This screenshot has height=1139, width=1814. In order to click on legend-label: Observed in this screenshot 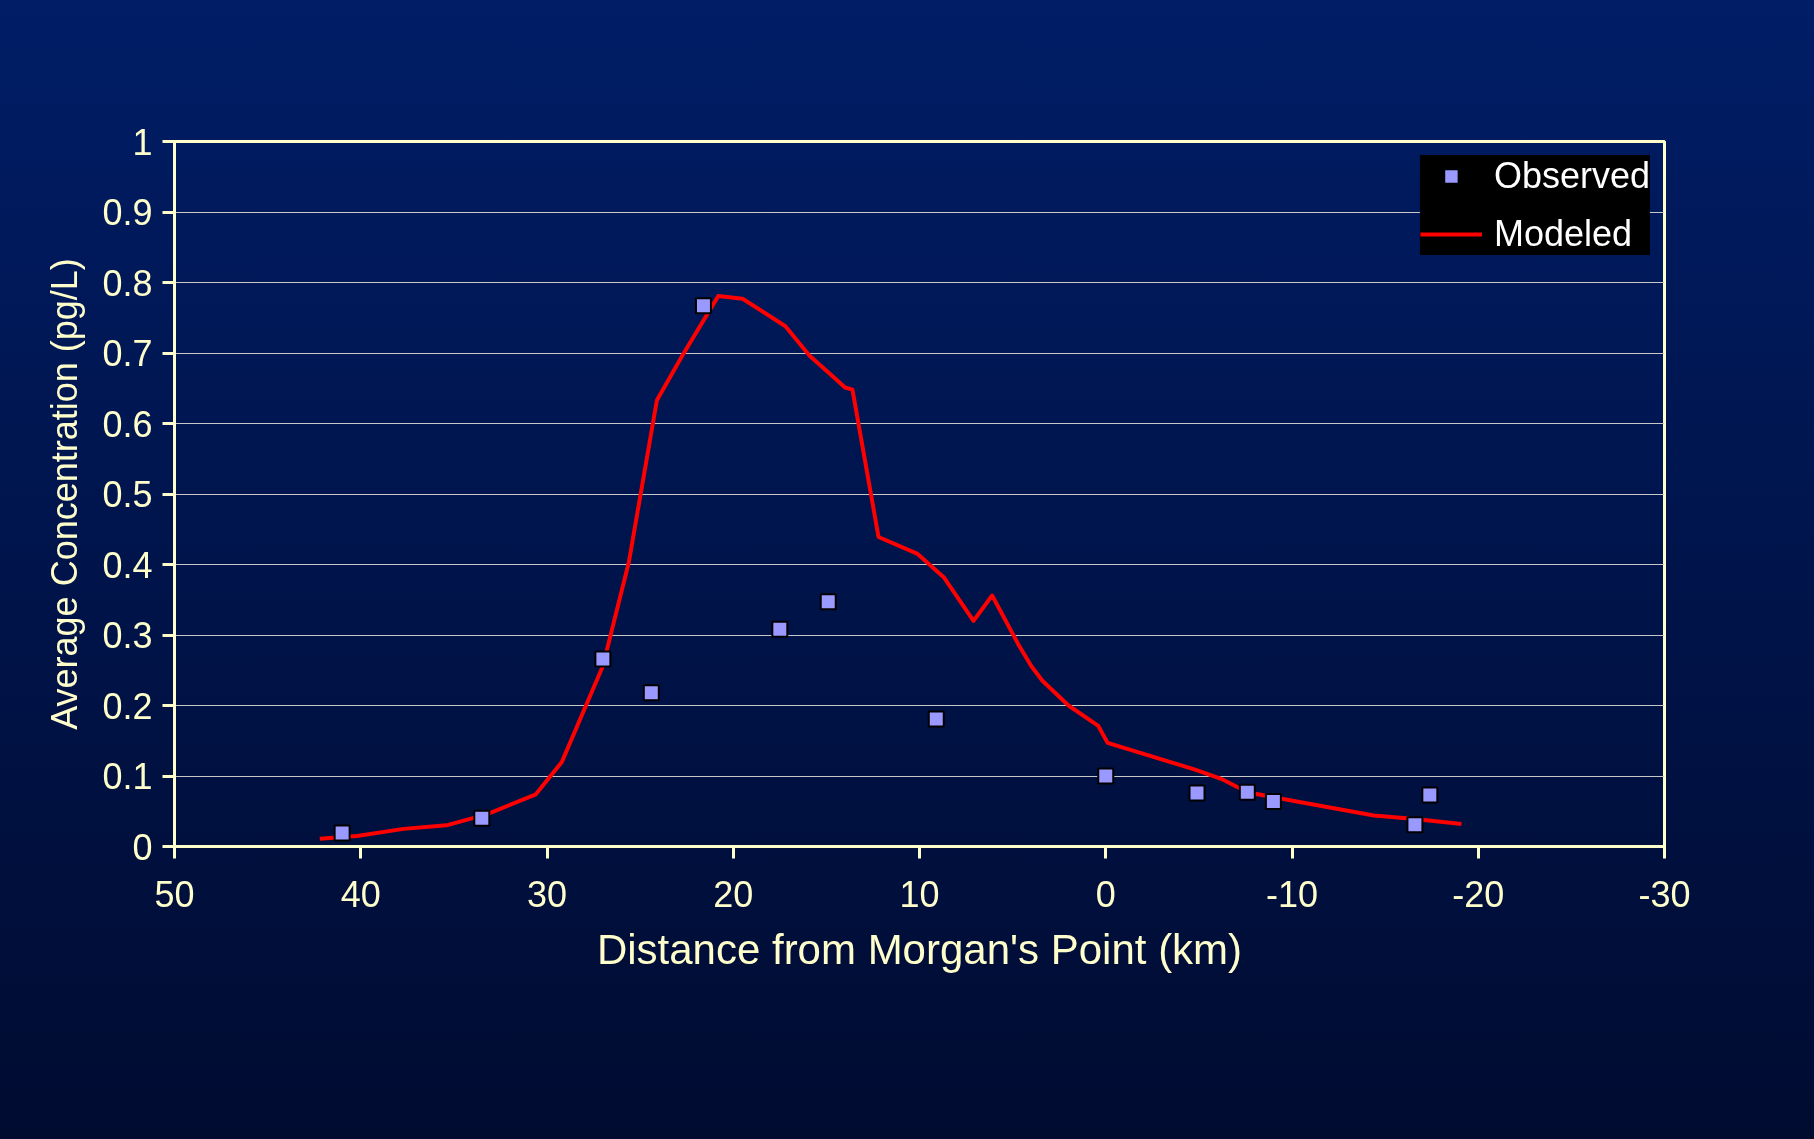, I will do `click(1571, 176)`.